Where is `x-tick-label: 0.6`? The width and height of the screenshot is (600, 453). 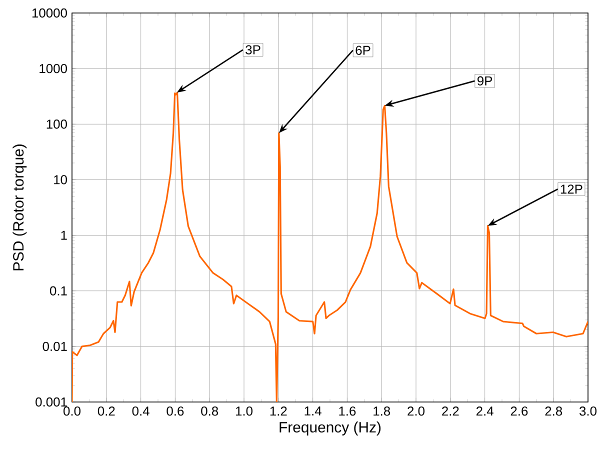 x-tick-label: 0.6 is located at coordinates (175, 411).